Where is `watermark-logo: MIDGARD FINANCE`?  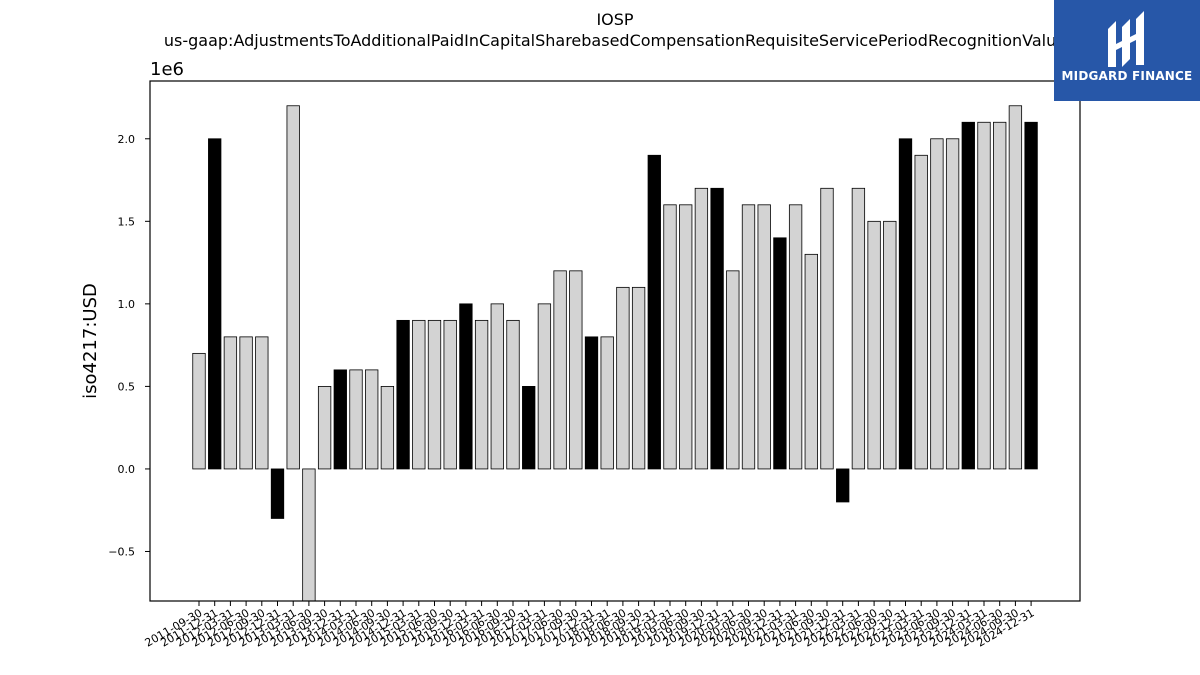
watermark-logo: MIDGARD FINANCE is located at coordinates (1127, 50).